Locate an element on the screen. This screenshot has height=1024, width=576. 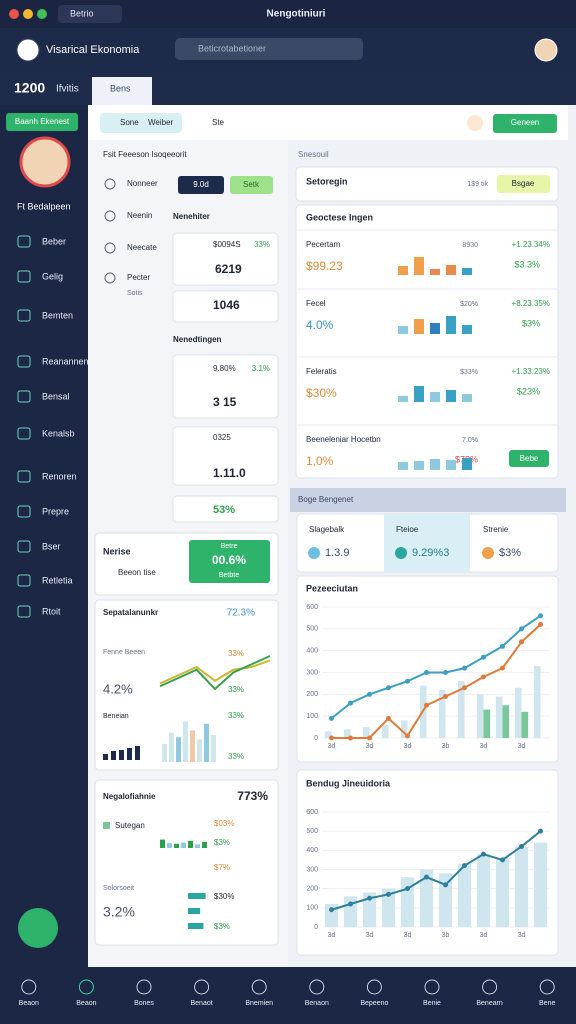
sidebar-button is located at coordinates (42, 122).